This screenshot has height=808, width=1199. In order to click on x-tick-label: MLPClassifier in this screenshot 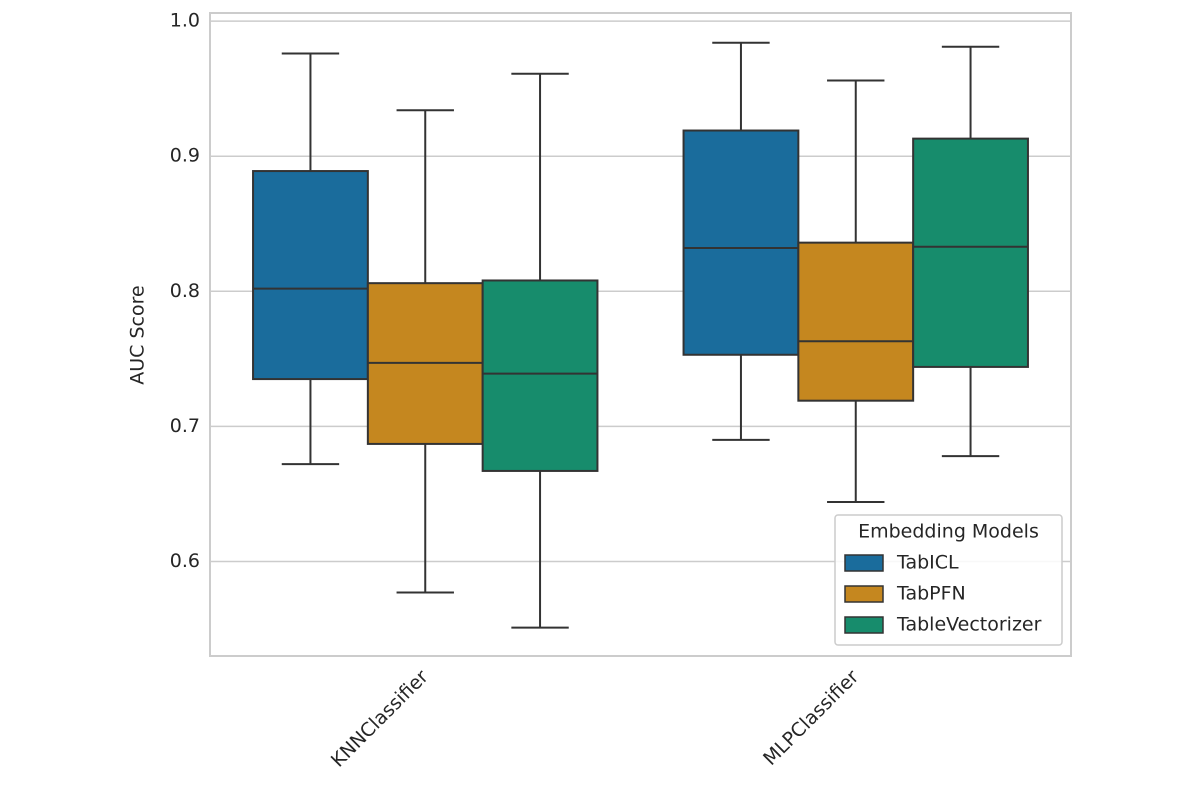, I will do `click(811, 718)`.